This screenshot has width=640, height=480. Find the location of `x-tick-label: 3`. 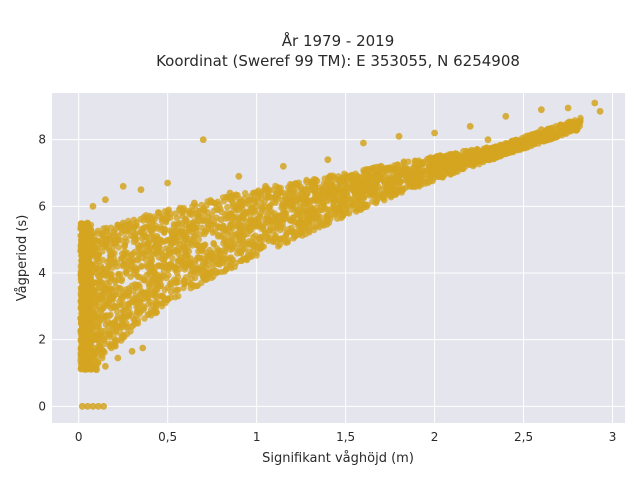

x-tick-label: 3 is located at coordinates (613, 437).